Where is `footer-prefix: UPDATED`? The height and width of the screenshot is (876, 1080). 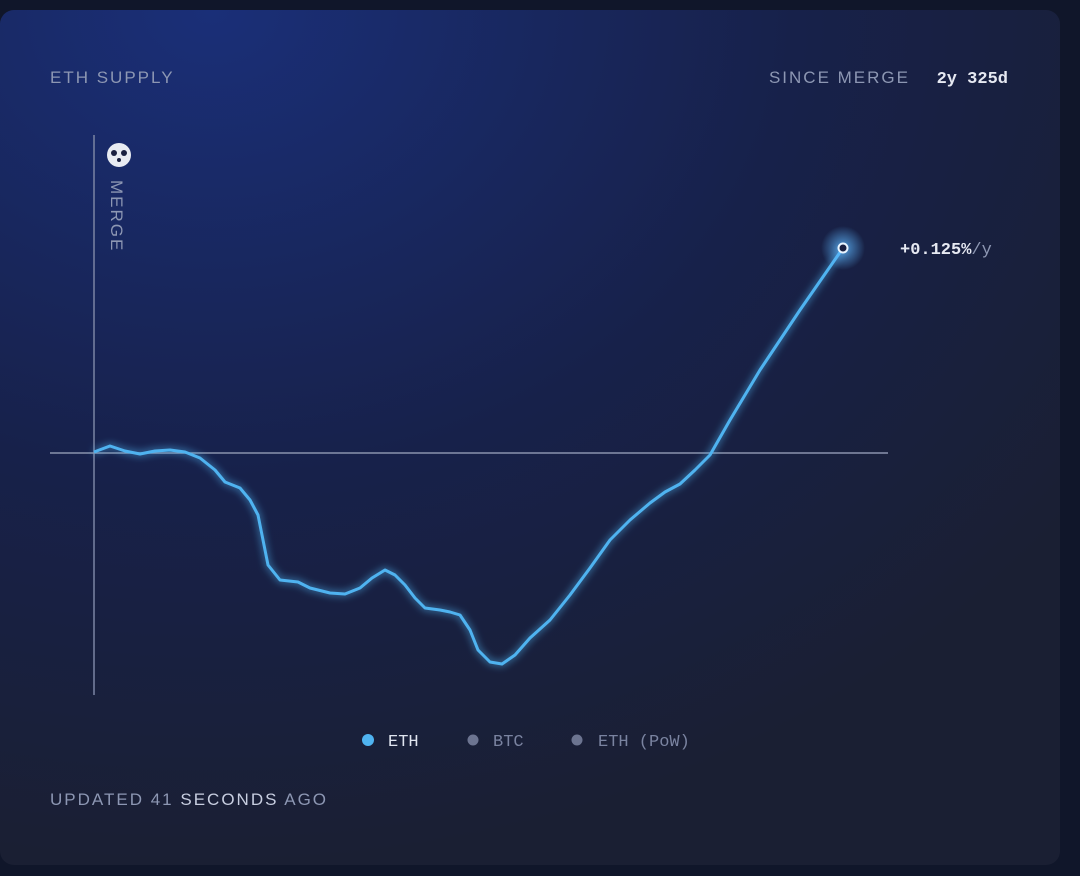 footer-prefix: UPDATED is located at coordinates (97, 799).